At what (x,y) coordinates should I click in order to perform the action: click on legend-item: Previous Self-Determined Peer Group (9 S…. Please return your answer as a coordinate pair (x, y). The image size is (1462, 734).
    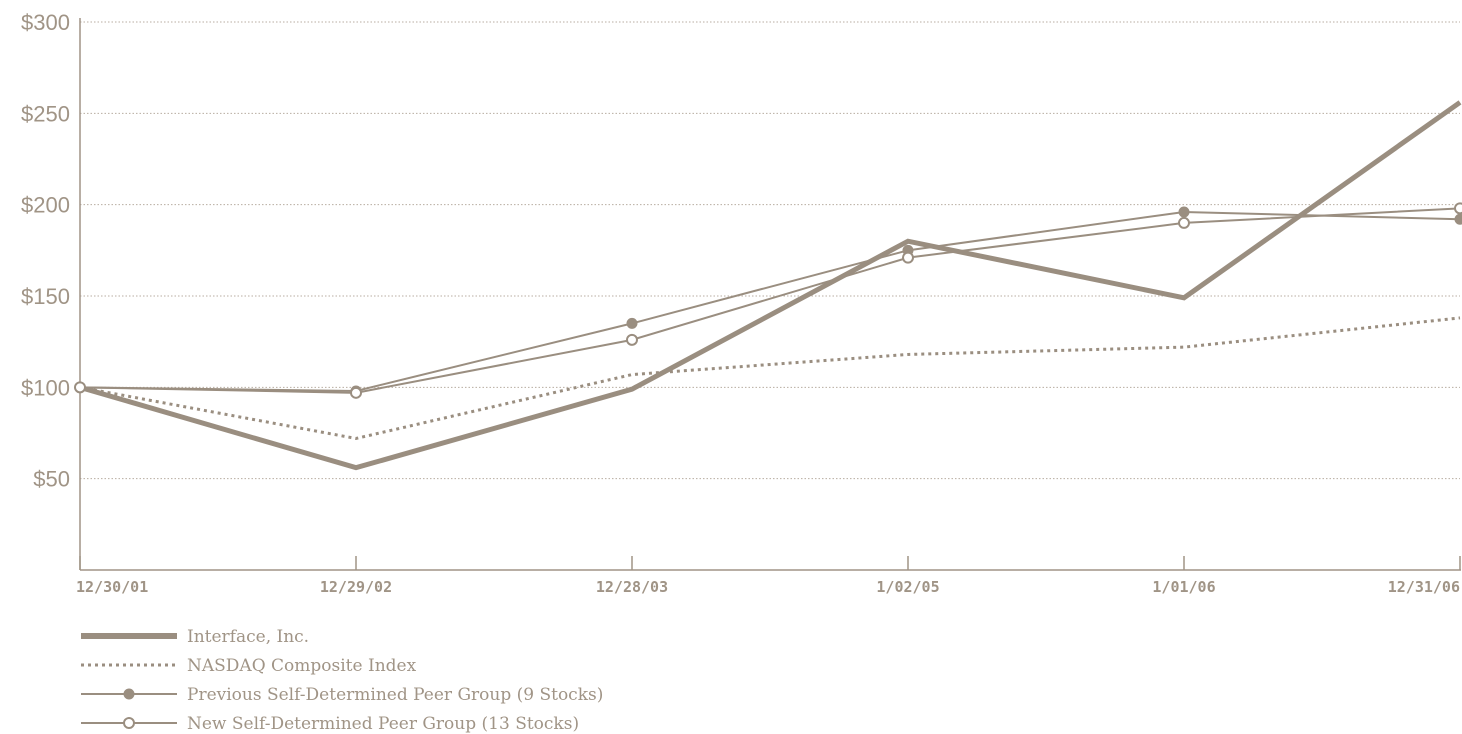
    Looking at the image, I should click on (342, 695).